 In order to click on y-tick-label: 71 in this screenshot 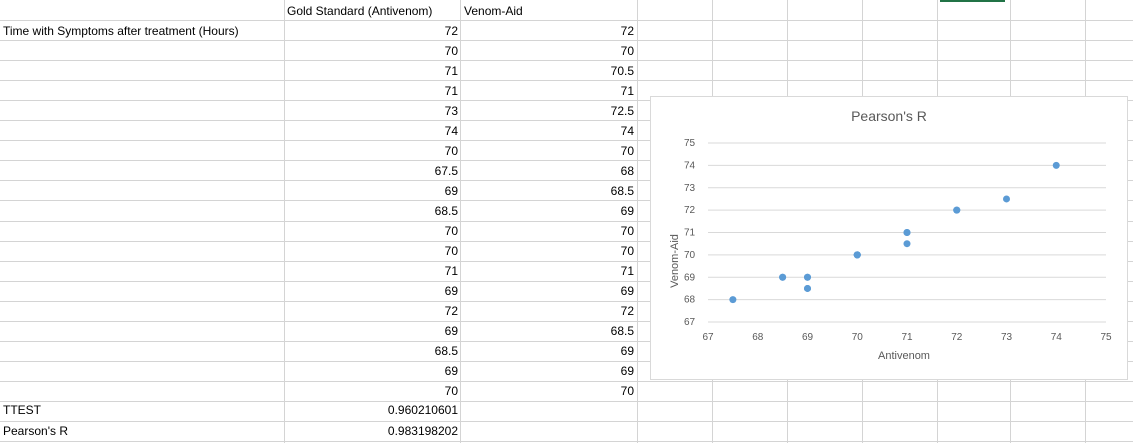, I will do `click(690, 233)`.